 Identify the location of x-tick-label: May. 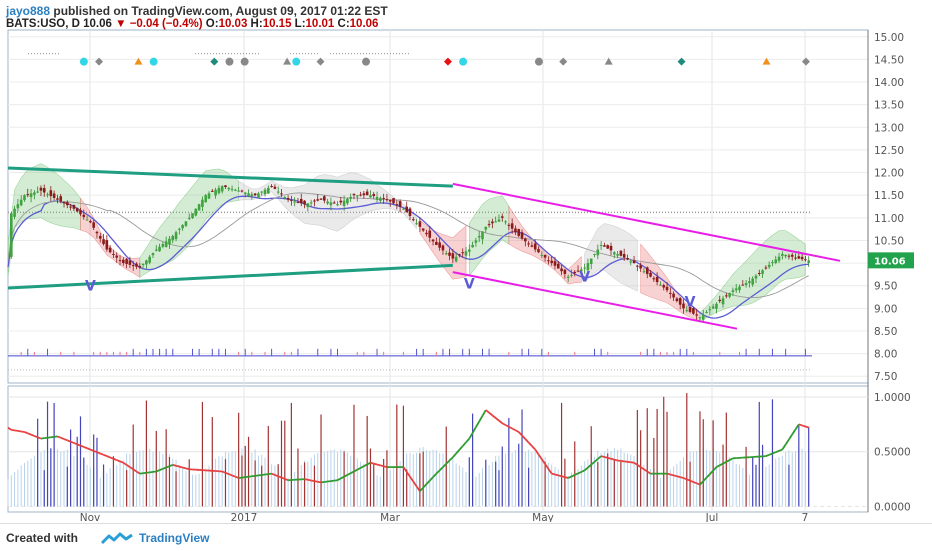
(543, 517).